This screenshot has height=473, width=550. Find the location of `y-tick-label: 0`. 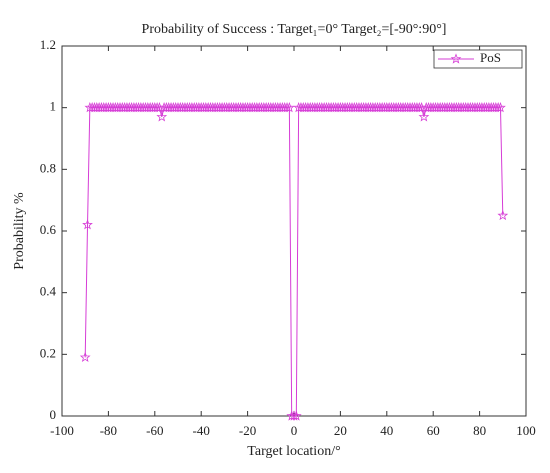

y-tick-label: 0 is located at coordinates (53, 414).